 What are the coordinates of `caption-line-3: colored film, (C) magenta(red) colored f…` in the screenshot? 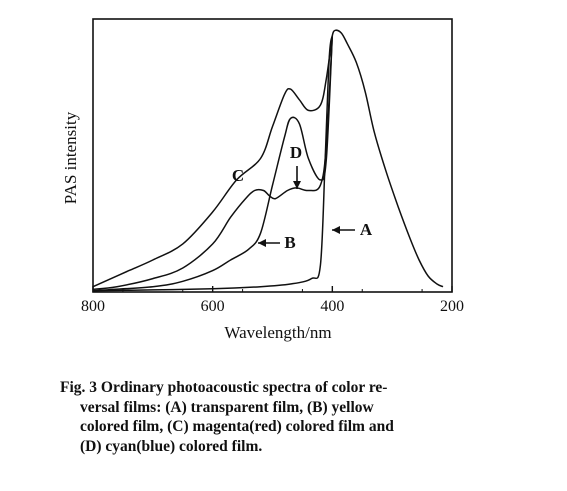 It's located at (237, 426).